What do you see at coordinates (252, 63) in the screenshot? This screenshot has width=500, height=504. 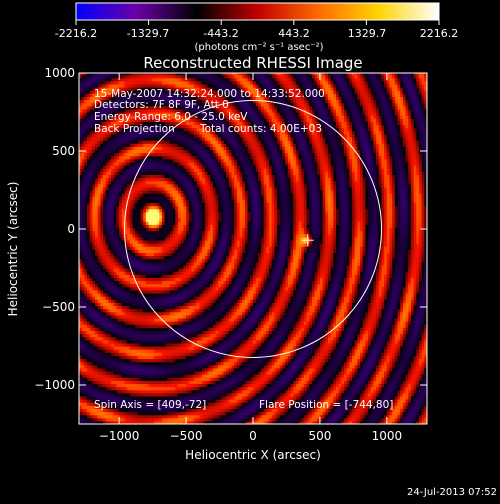 I see `chart-title: Reconstructed RHESSI Image` at bounding box center [252, 63].